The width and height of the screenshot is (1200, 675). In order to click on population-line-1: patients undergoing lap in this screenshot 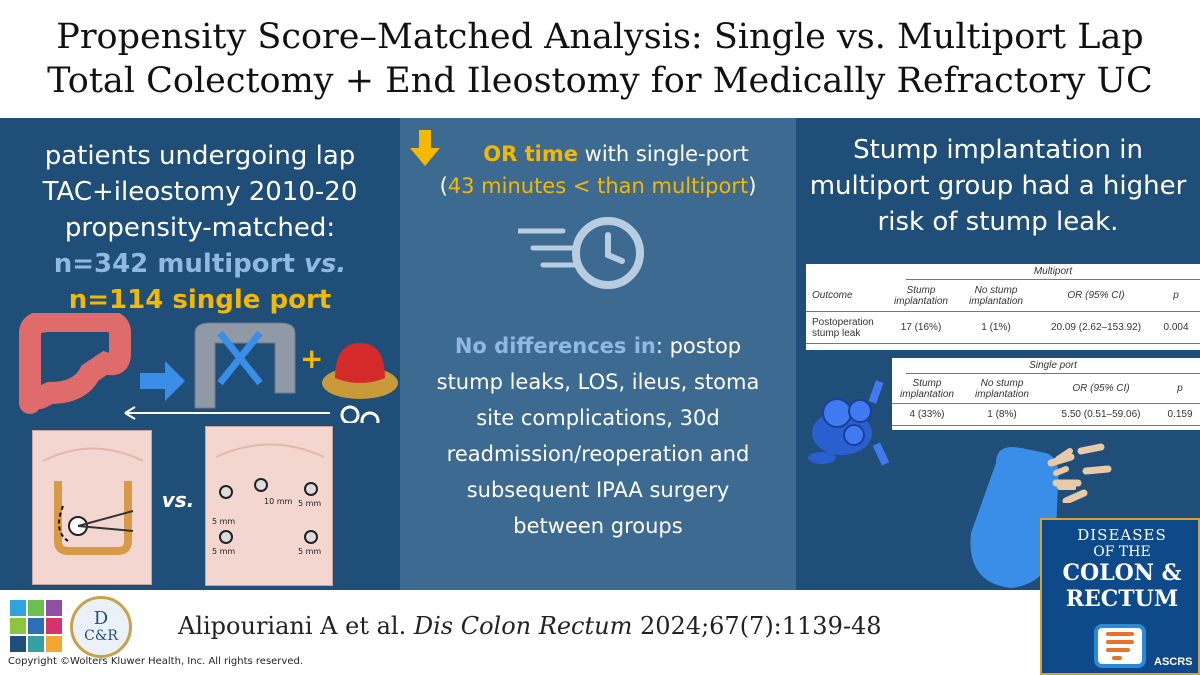, I will do `click(200, 156)`.